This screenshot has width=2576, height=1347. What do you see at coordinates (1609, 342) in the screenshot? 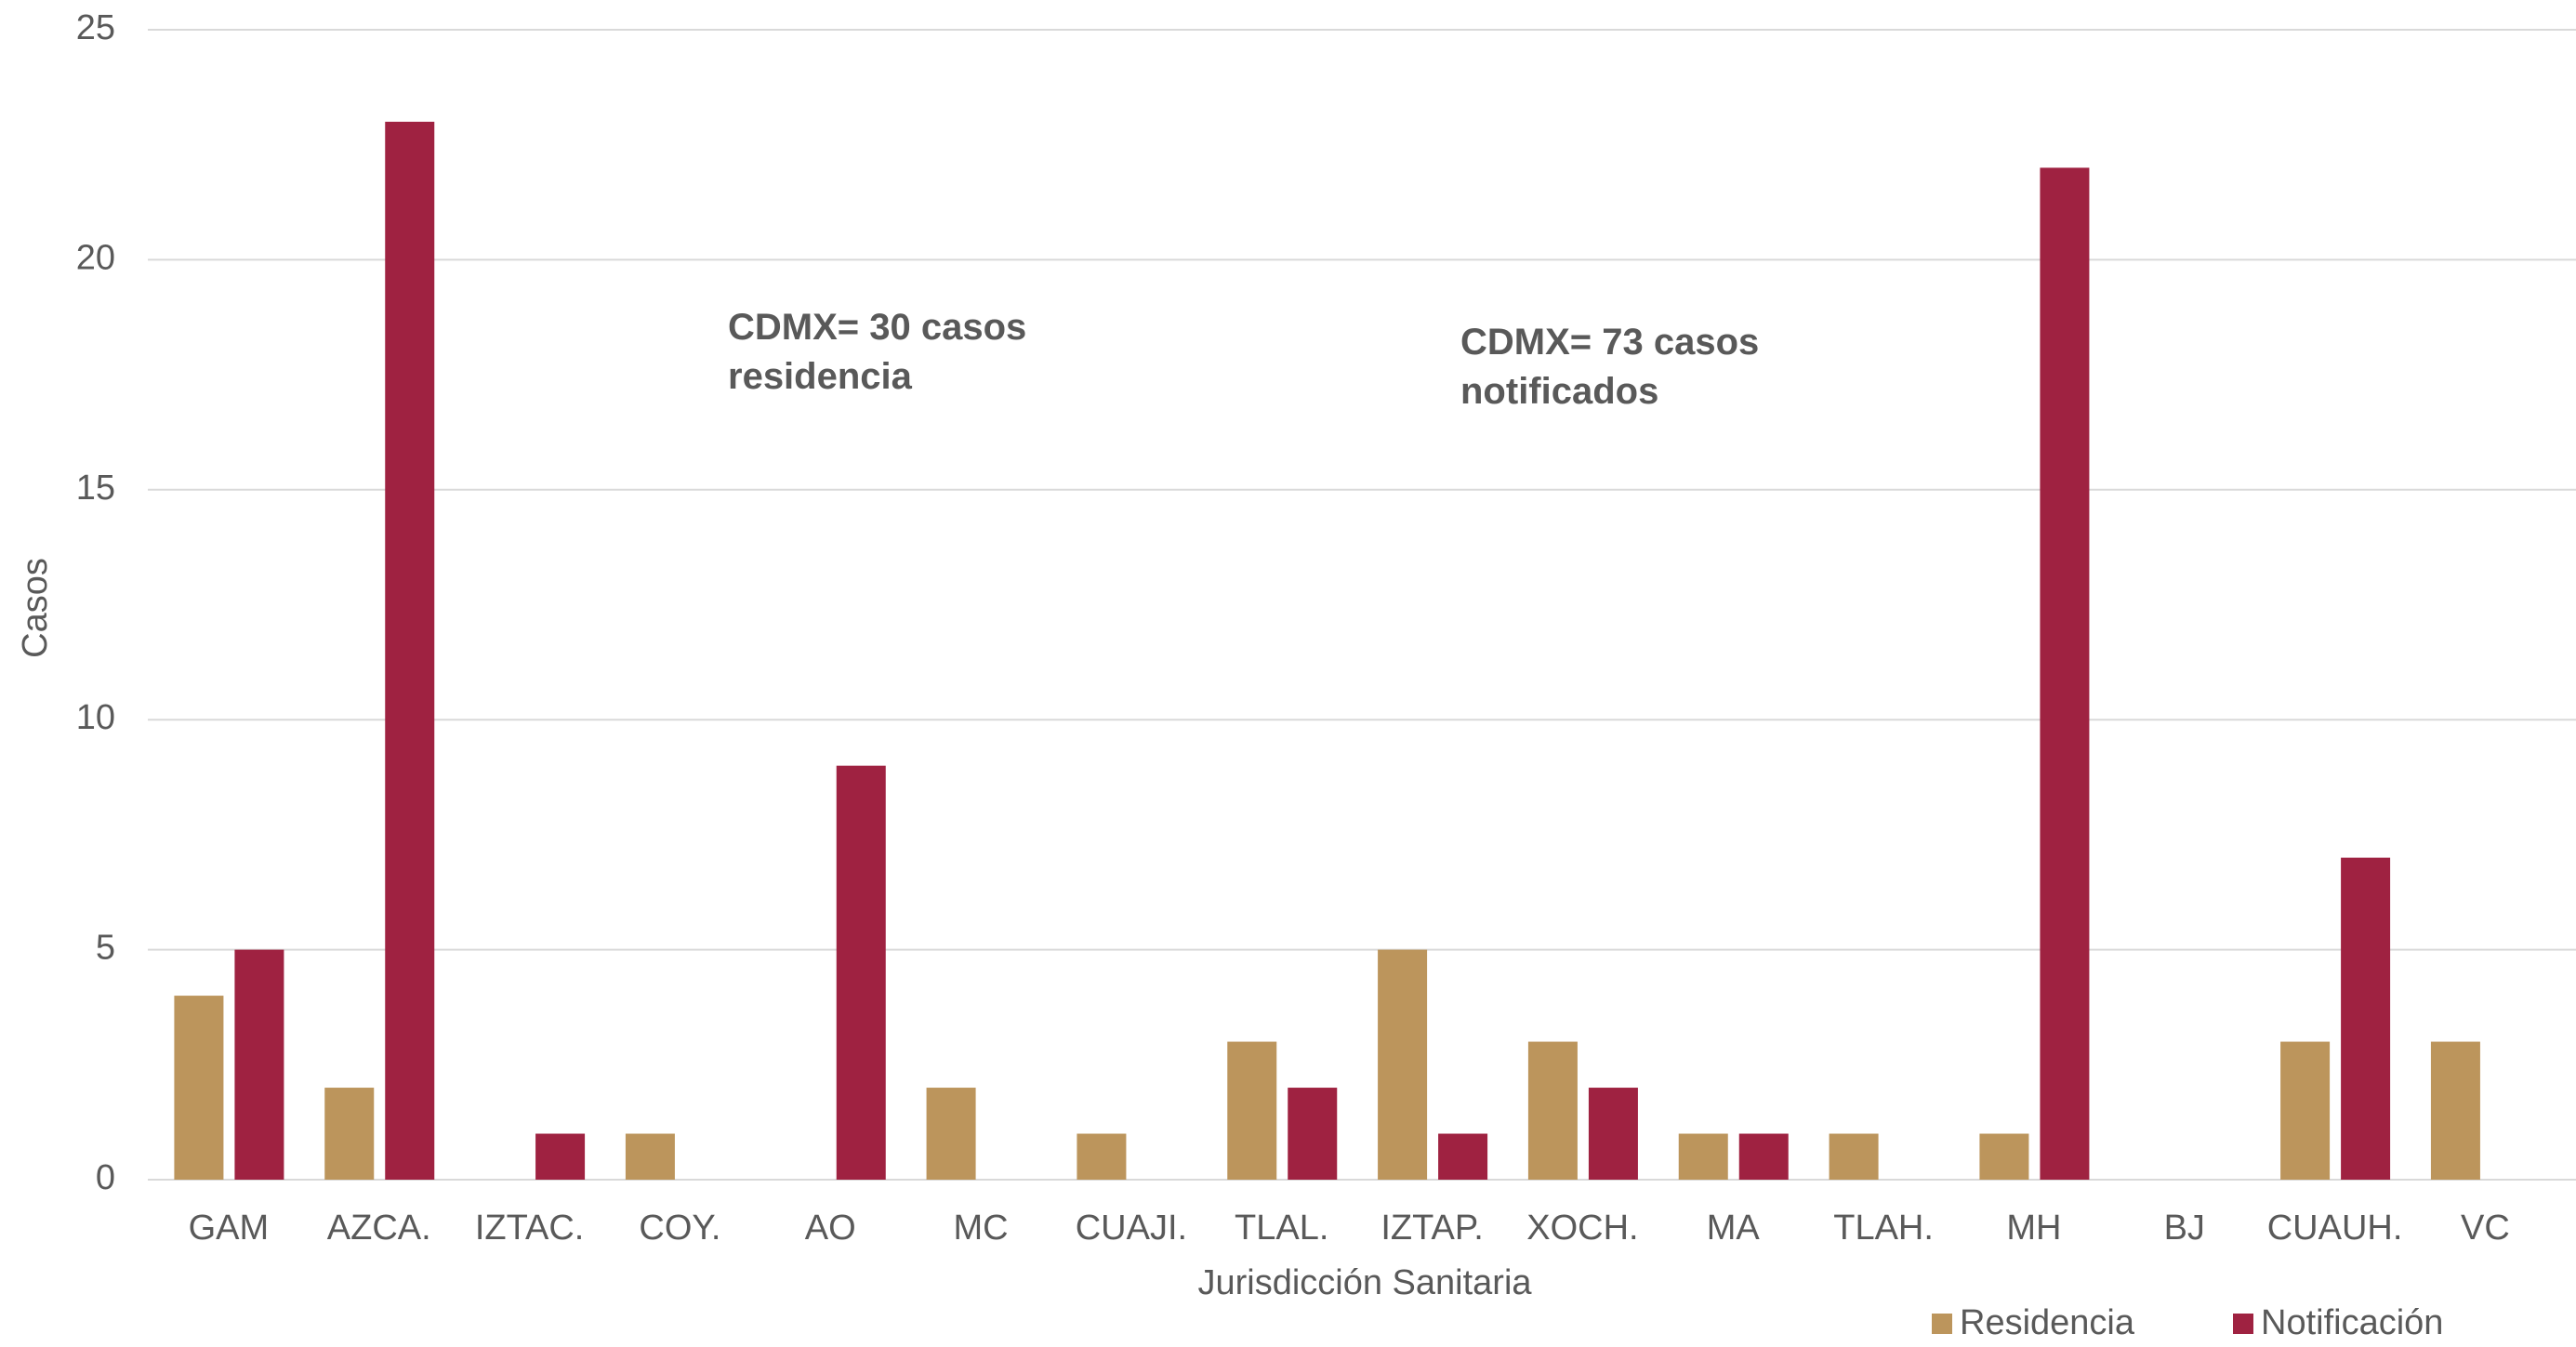
I see `annotation: CDMX= 73 casos` at bounding box center [1609, 342].